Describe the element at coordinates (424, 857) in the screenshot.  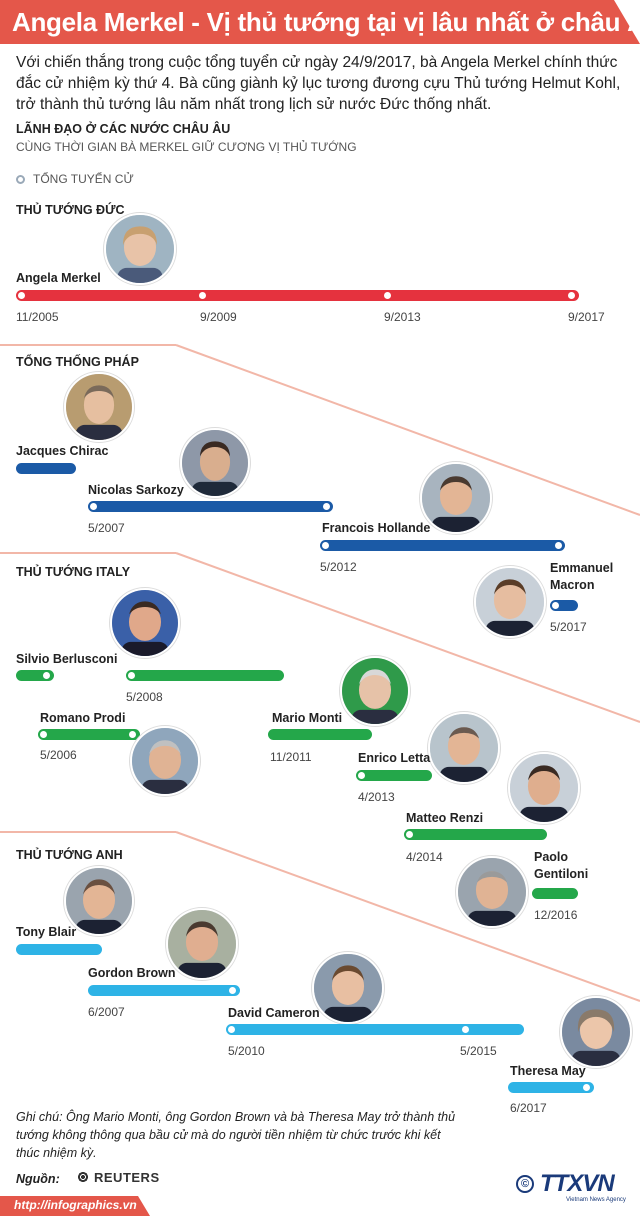
I see `renzi-start: 4/2014` at that location.